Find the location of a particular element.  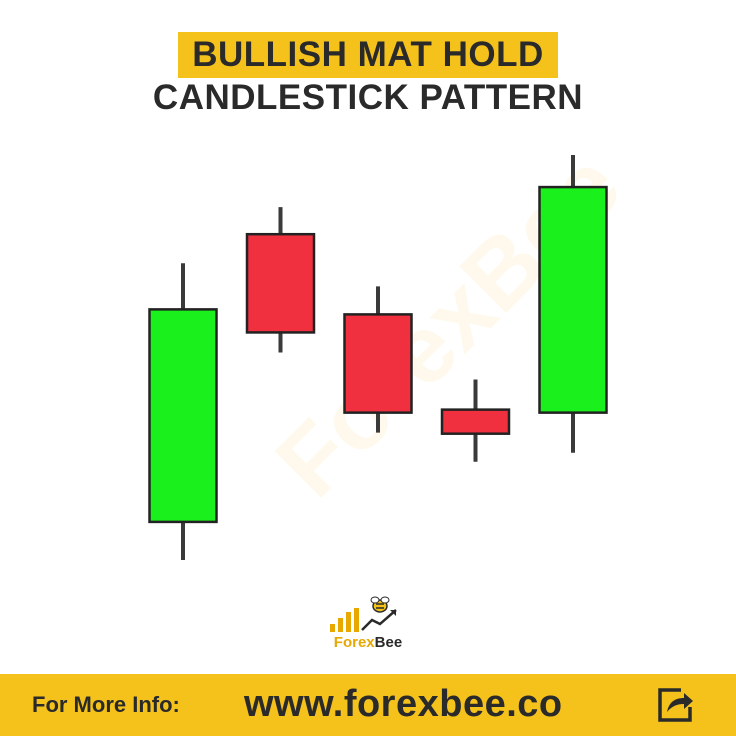

bee-chart-icon is located at coordinates (363, 614).